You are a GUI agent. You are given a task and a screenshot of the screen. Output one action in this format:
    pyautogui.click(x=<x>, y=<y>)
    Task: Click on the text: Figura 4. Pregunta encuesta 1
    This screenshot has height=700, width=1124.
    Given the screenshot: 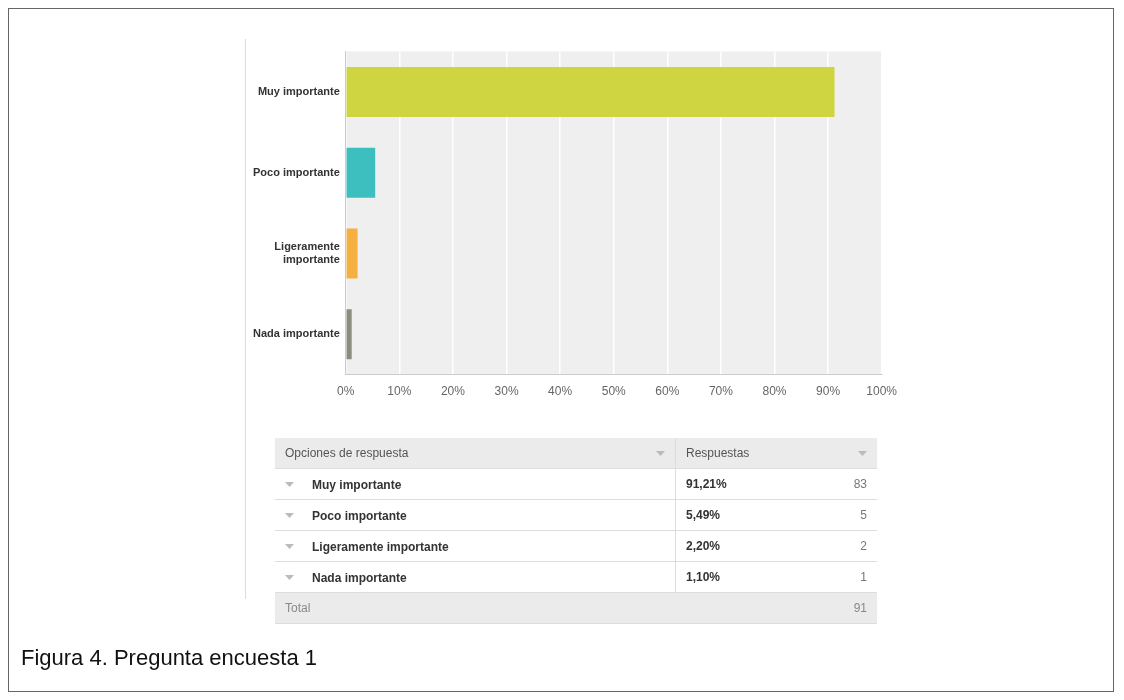 What is the action you would take?
    pyautogui.click(x=169, y=658)
    